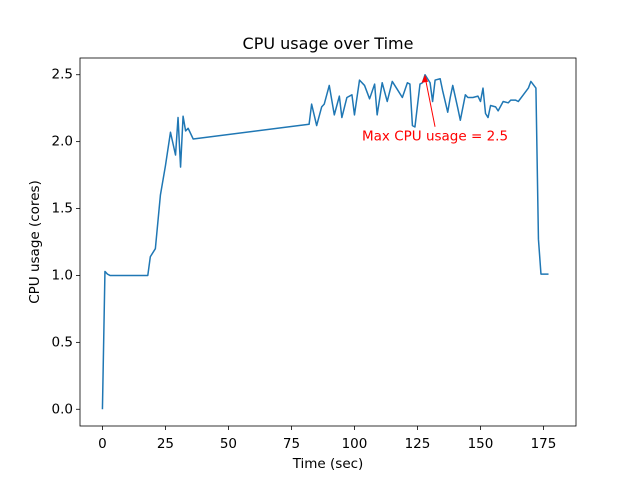 The image size is (640, 480). I want to click on y-tick-label: 2.5, so click(62, 75).